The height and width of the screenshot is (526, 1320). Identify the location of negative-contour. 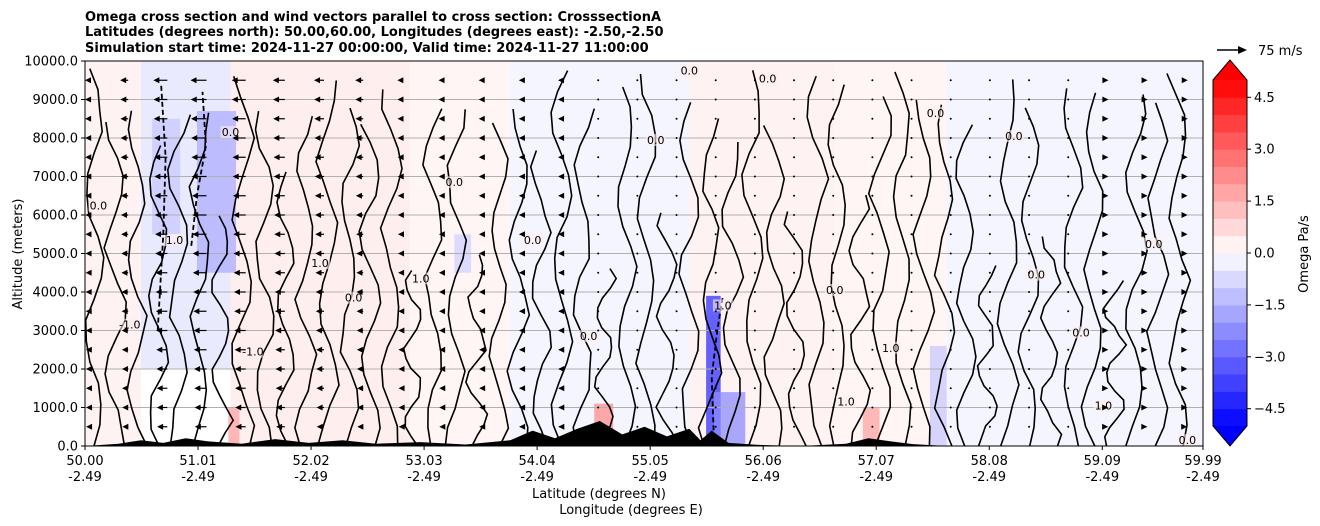
(161, 207).